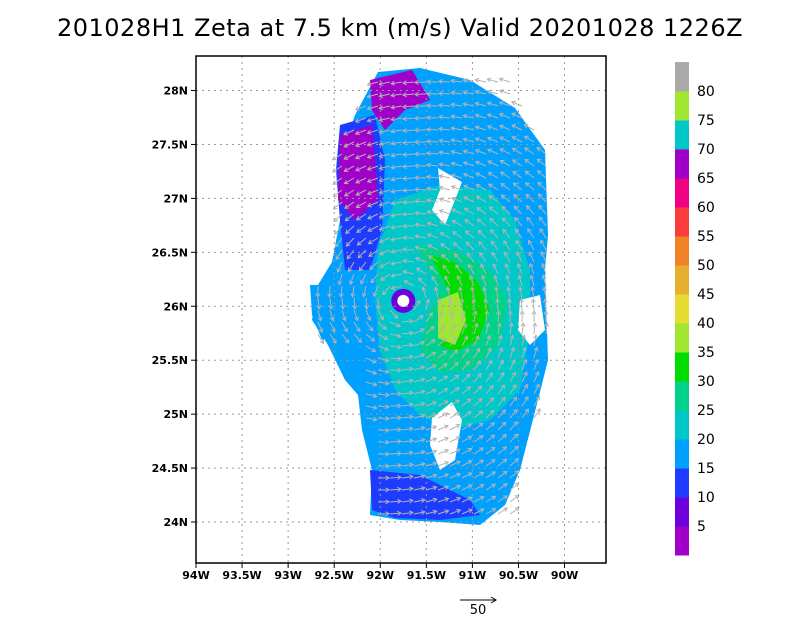 The image size is (800, 618). What do you see at coordinates (174, 307) in the screenshot?
I see `y-axis: 24N 24.5N 25N 25.5N 26N 26.5N 27N 27.5N 28N` at bounding box center [174, 307].